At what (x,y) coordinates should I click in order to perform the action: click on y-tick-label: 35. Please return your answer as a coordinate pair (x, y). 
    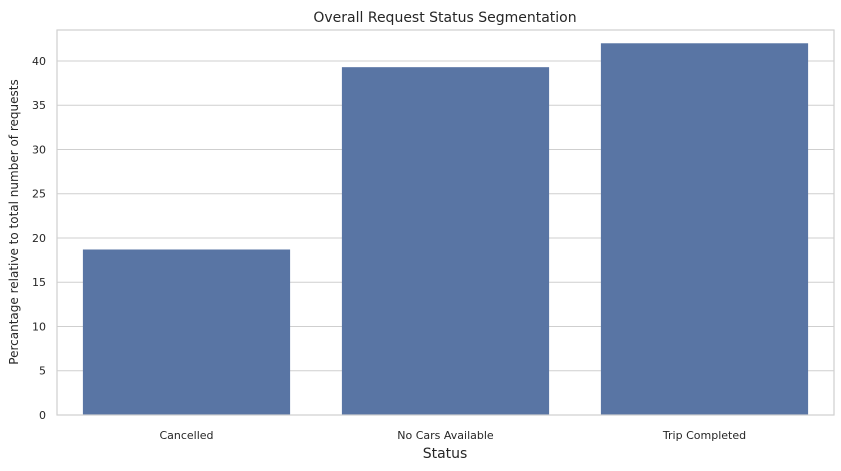
    Looking at the image, I should click on (39, 105).